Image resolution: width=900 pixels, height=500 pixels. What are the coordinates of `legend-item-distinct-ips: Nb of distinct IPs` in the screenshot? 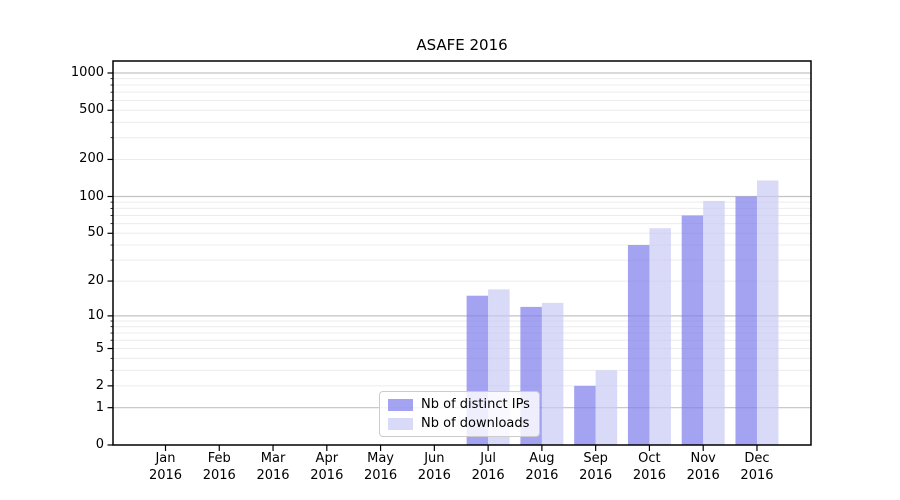 It's located at (459, 404).